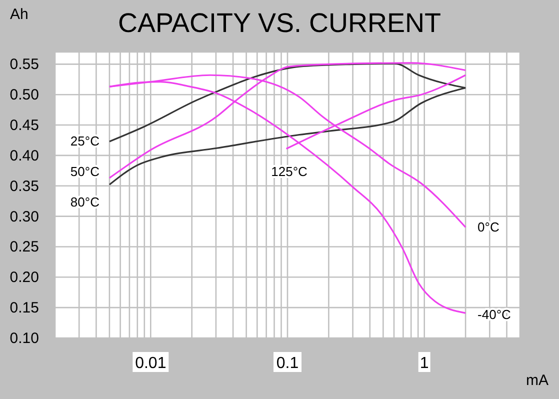 This screenshot has height=399, width=559. I want to click on y-tick-label: 0.55, so click(24, 65).